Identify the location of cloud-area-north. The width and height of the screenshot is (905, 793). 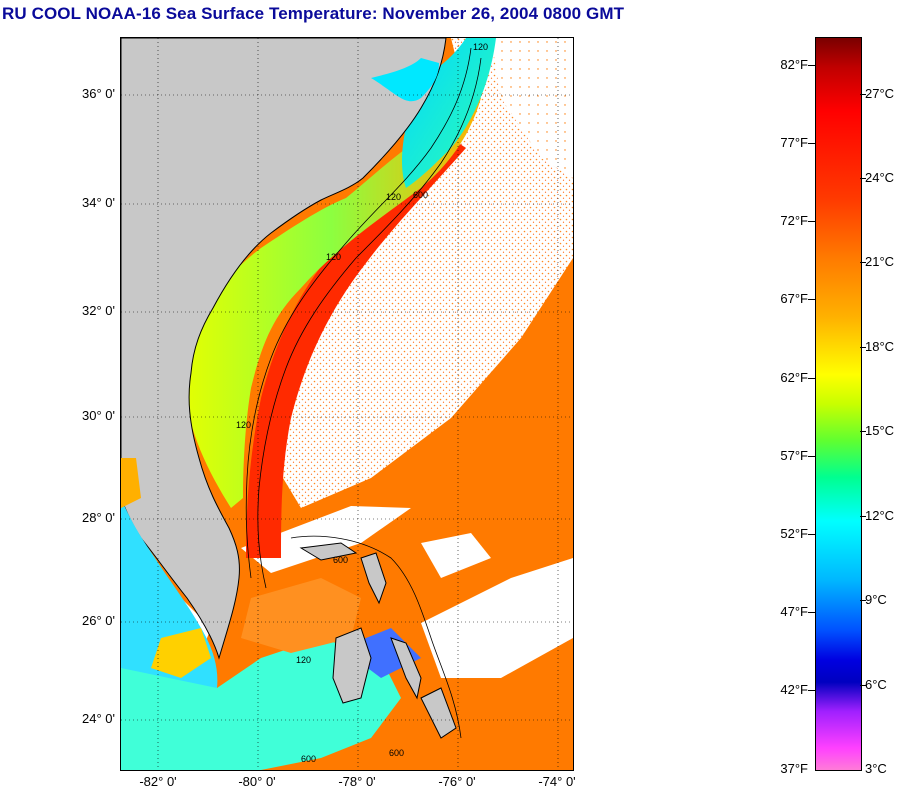
(532, 108).